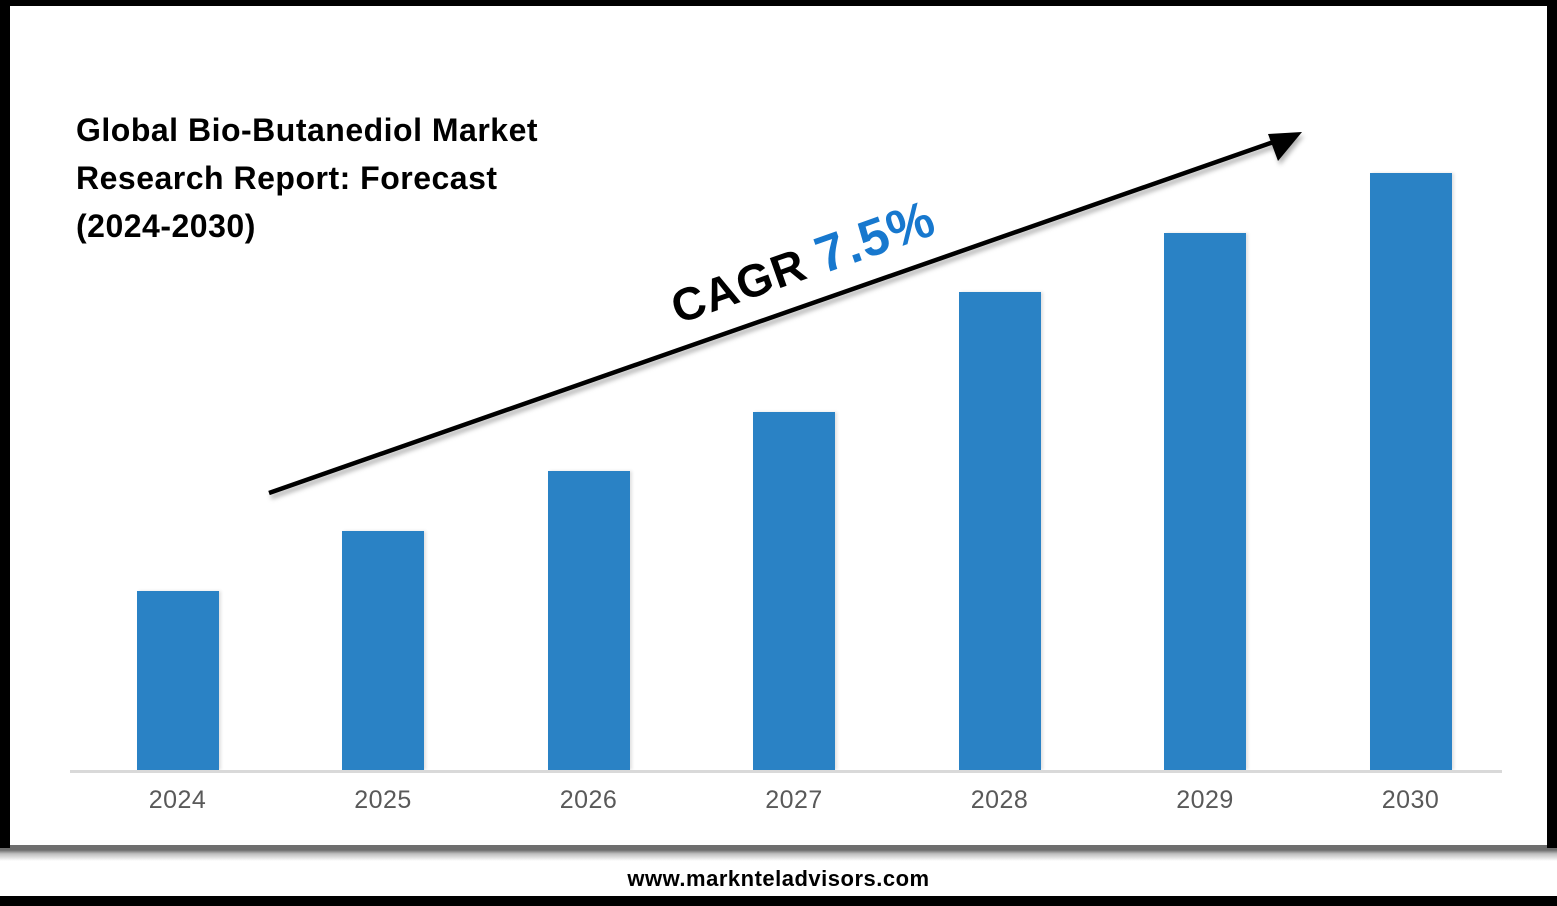  What do you see at coordinates (778, 3) in the screenshot?
I see `frame-border-top` at bounding box center [778, 3].